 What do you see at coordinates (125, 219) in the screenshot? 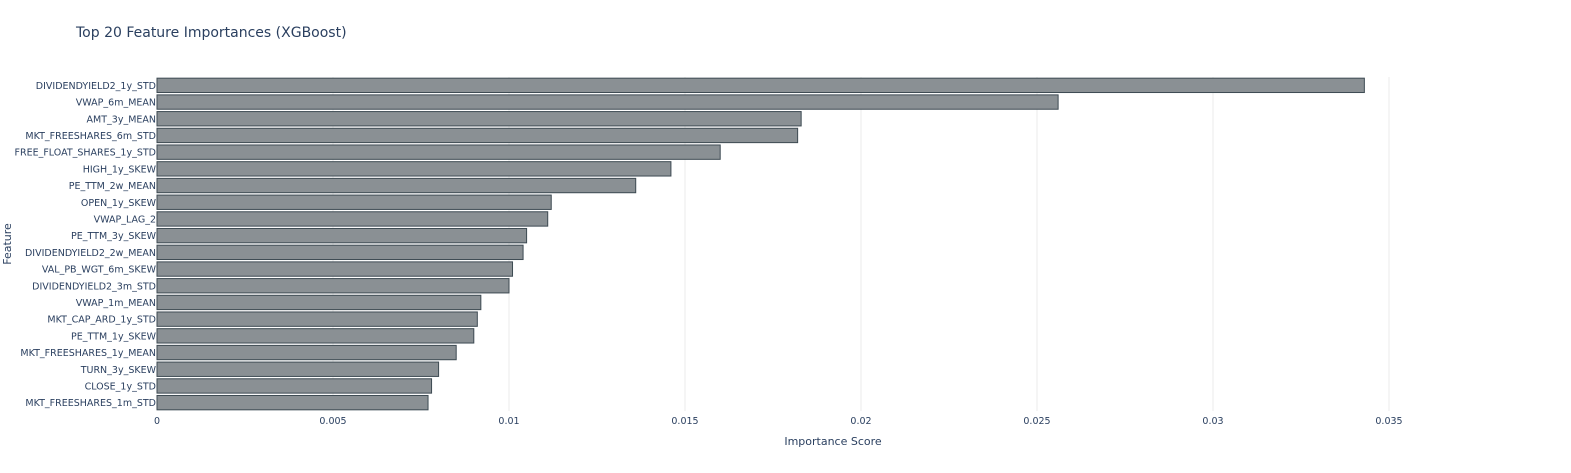
I see `y-tick-label: VWAP_LAG_2` at bounding box center [125, 219].